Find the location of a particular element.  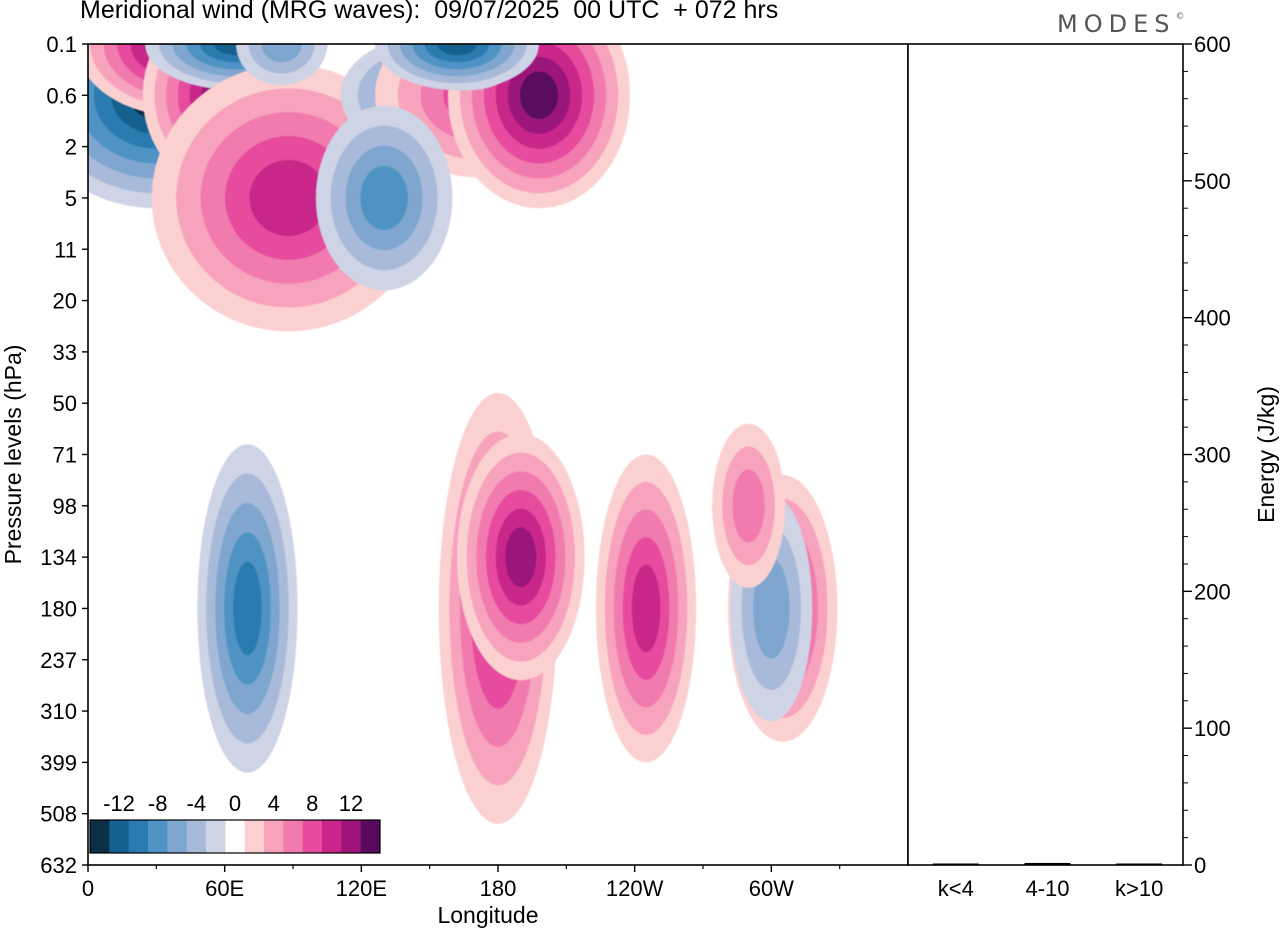

energy-tick-label: 0 is located at coordinates (1200, 865).